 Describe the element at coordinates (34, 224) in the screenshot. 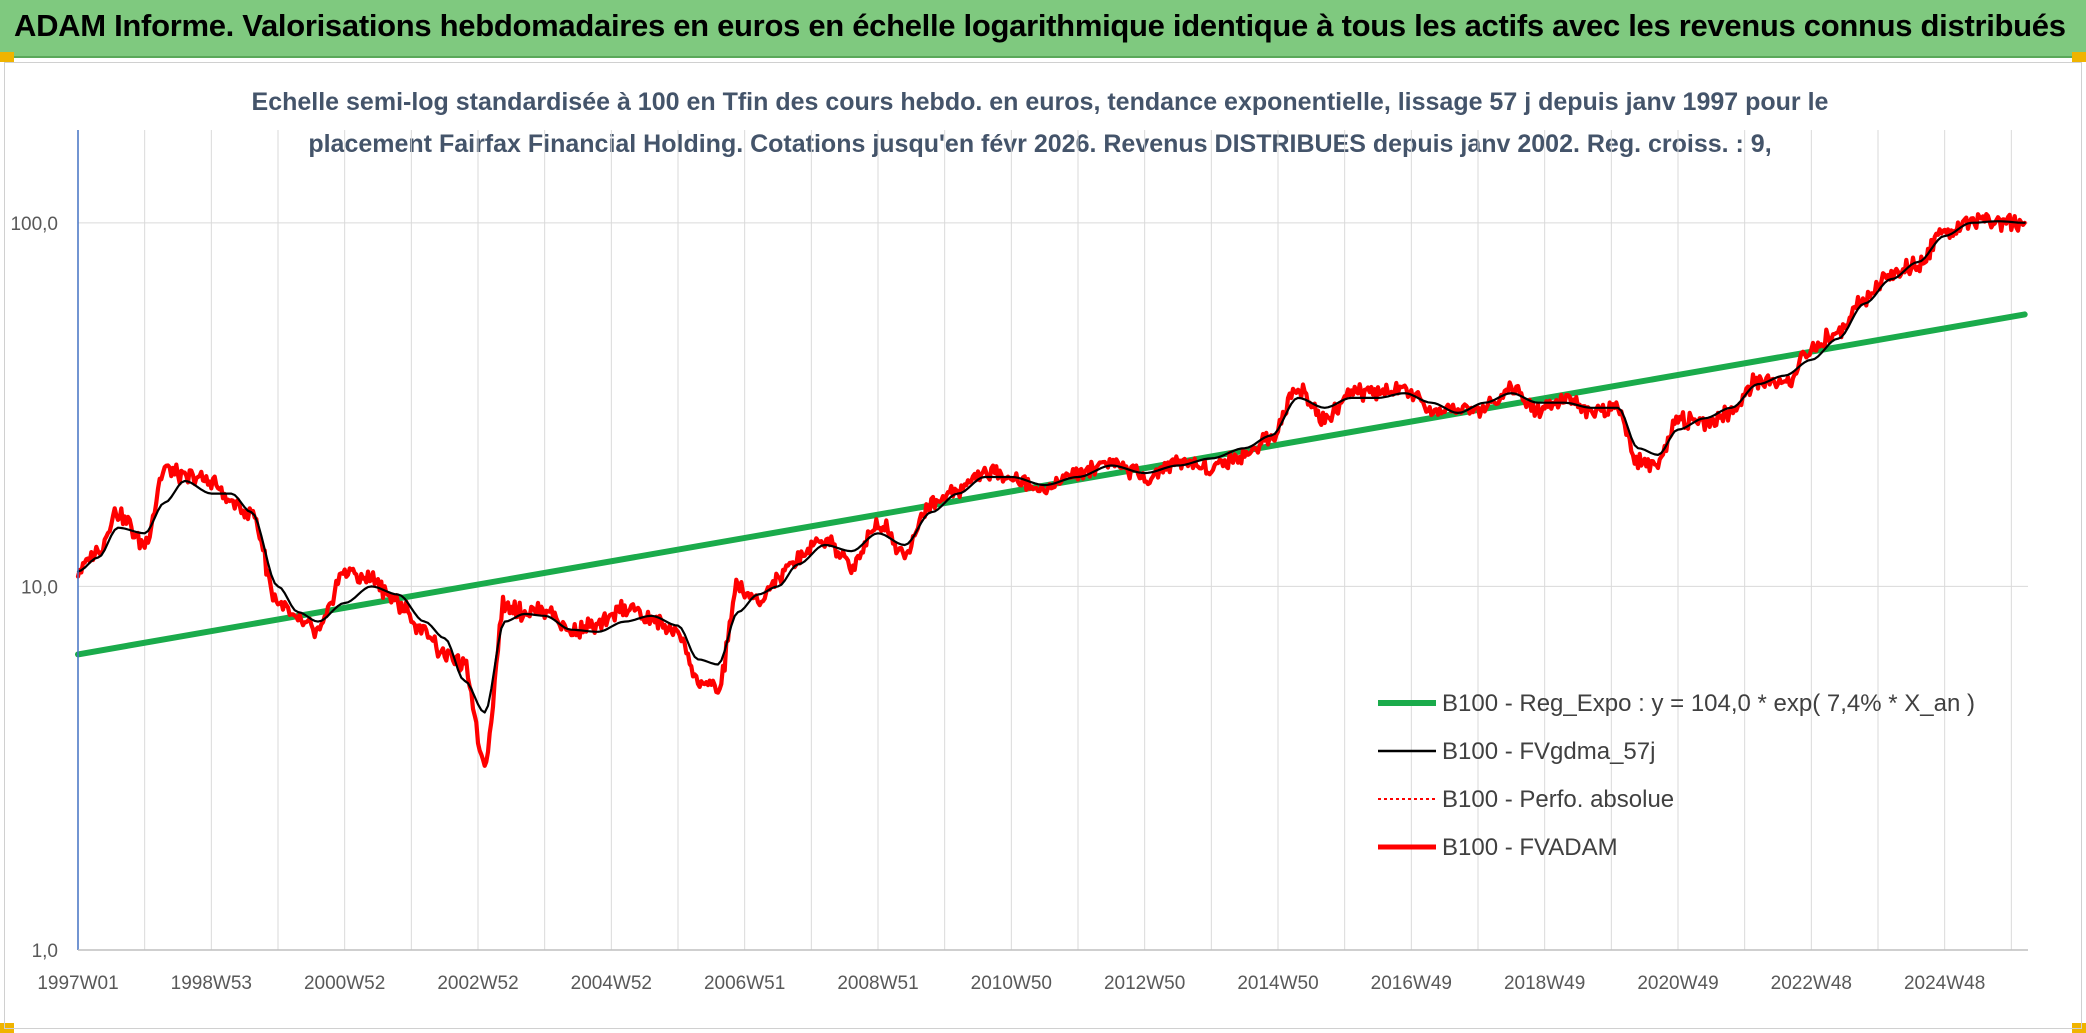

I see `y-tick-label: 100,0` at that location.